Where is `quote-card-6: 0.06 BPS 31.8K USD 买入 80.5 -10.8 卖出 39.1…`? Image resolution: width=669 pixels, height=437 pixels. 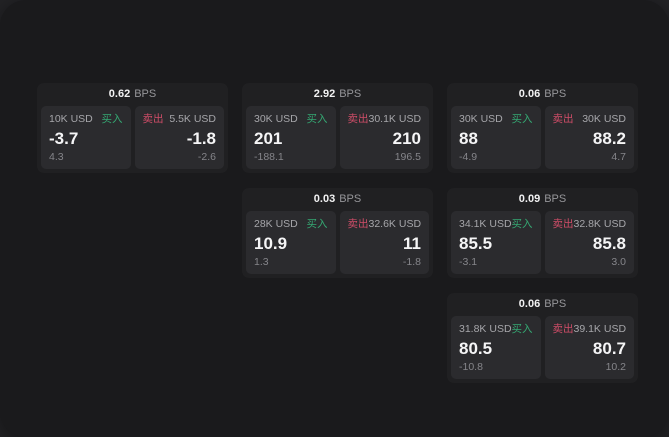 quote-card-6: 0.06 BPS 31.8K USD 买入 80.5 -10.8 卖出 39.1… is located at coordinates (542, 338).